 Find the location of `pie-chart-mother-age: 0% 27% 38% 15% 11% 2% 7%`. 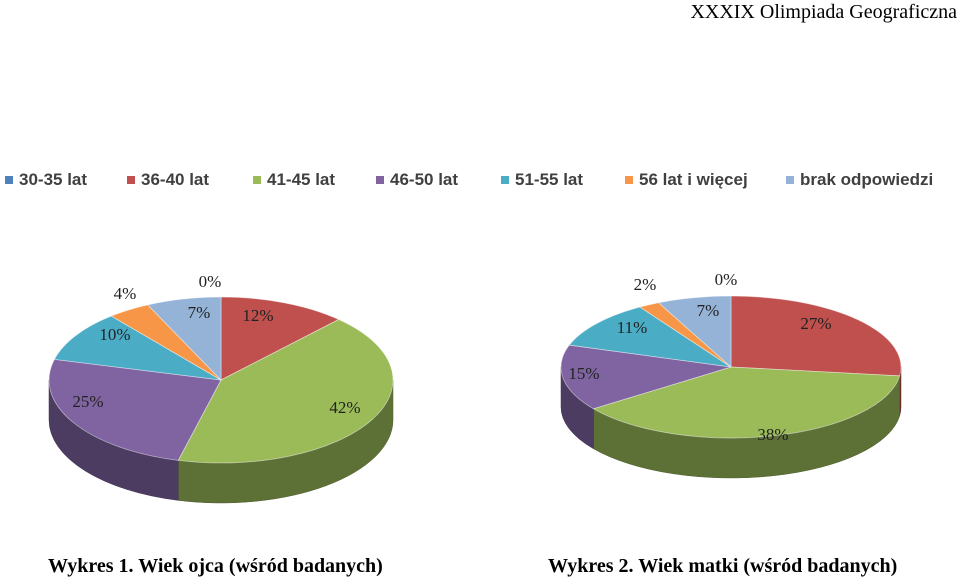

pie-chart-mother-age: 0% 27% 38% 15% 11% 2% 7% is located at coordinates (731, 374).